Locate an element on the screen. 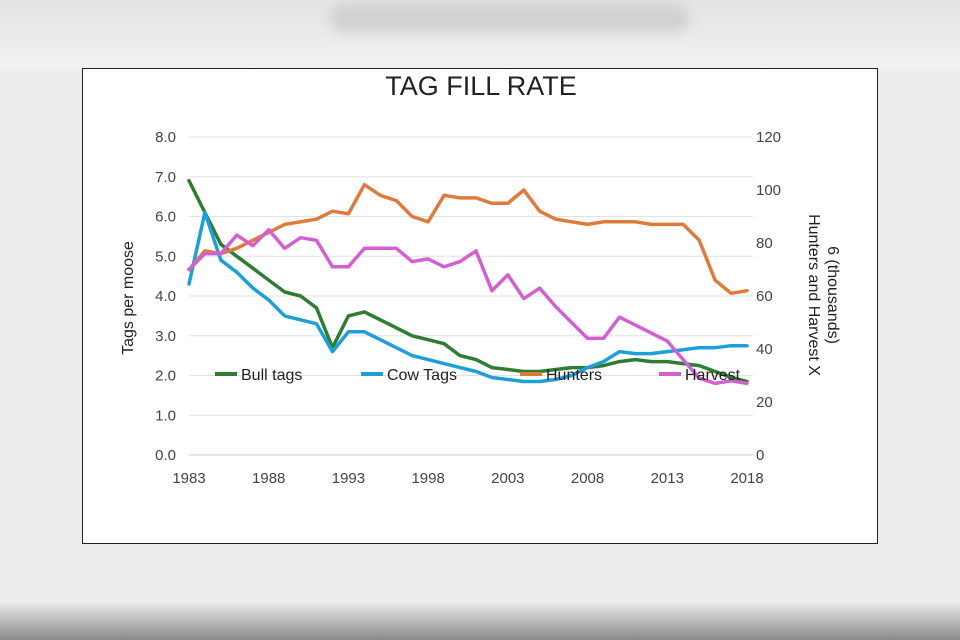 Image resolution: width=960 pixels, height=640 pixels. y2-tick-label: 100 is located at coordinates (768, 190).